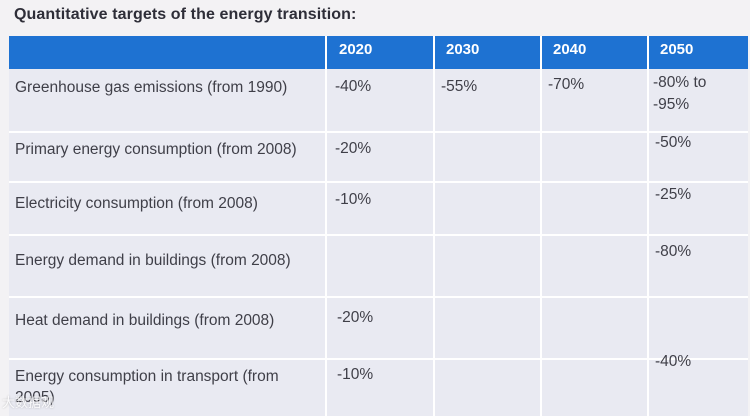 The width and height of the screenshot is (750, 416). What do you see at coordinates (459, 86) in the screenshot?
I see `value-2030: -55%` at bounding box center [459, 86].